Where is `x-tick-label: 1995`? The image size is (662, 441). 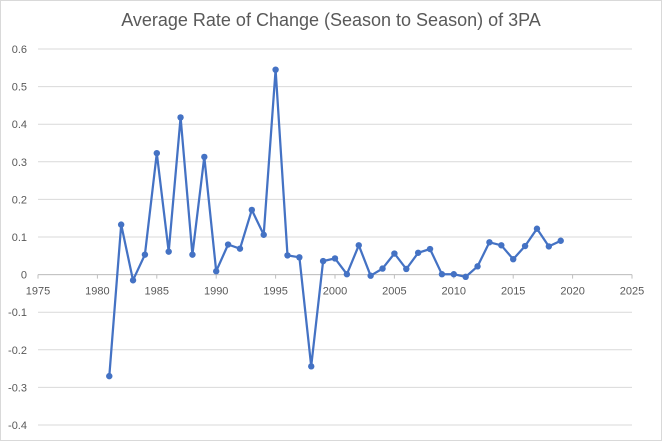
x-tick-label: 1995 is located at coordinates (275, 292).